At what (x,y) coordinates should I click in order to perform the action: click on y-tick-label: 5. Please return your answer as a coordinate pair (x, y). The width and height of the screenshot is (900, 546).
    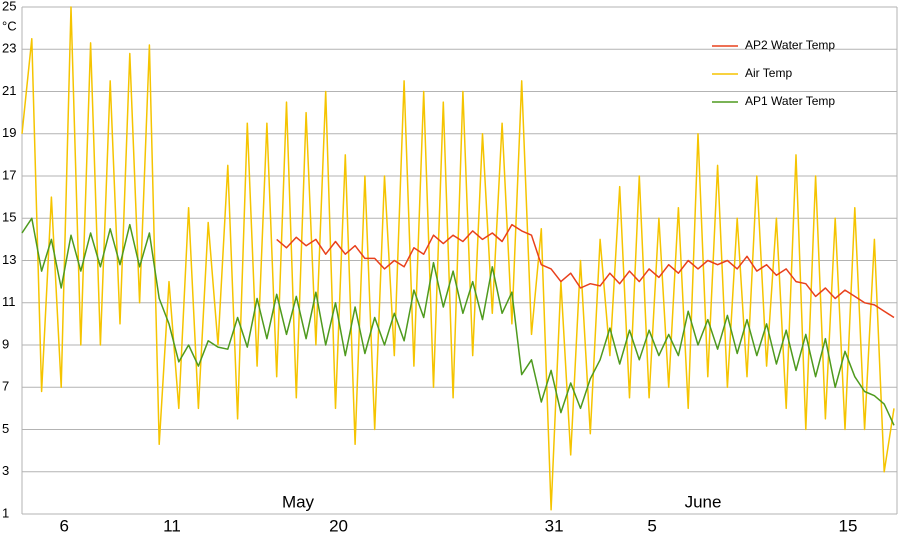
    Looking at the image, I should click on (5, 428).